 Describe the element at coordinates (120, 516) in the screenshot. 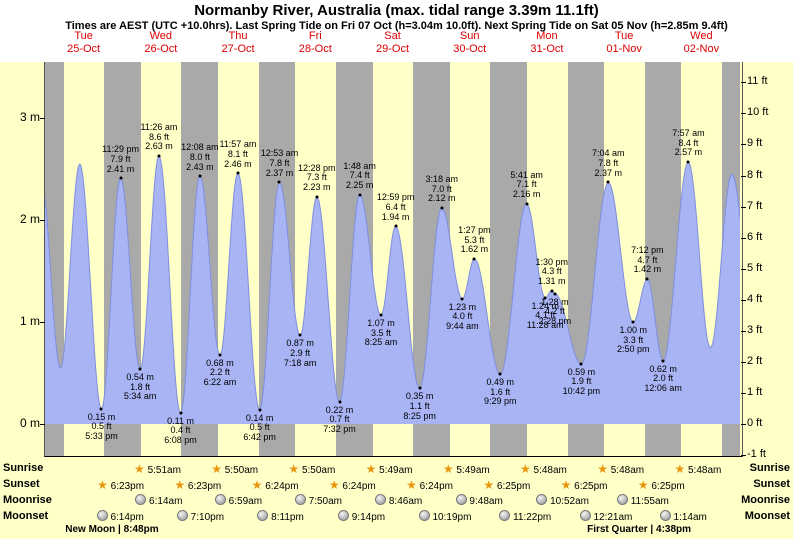

I see `moonset-entry: 6:14pm` at that location.